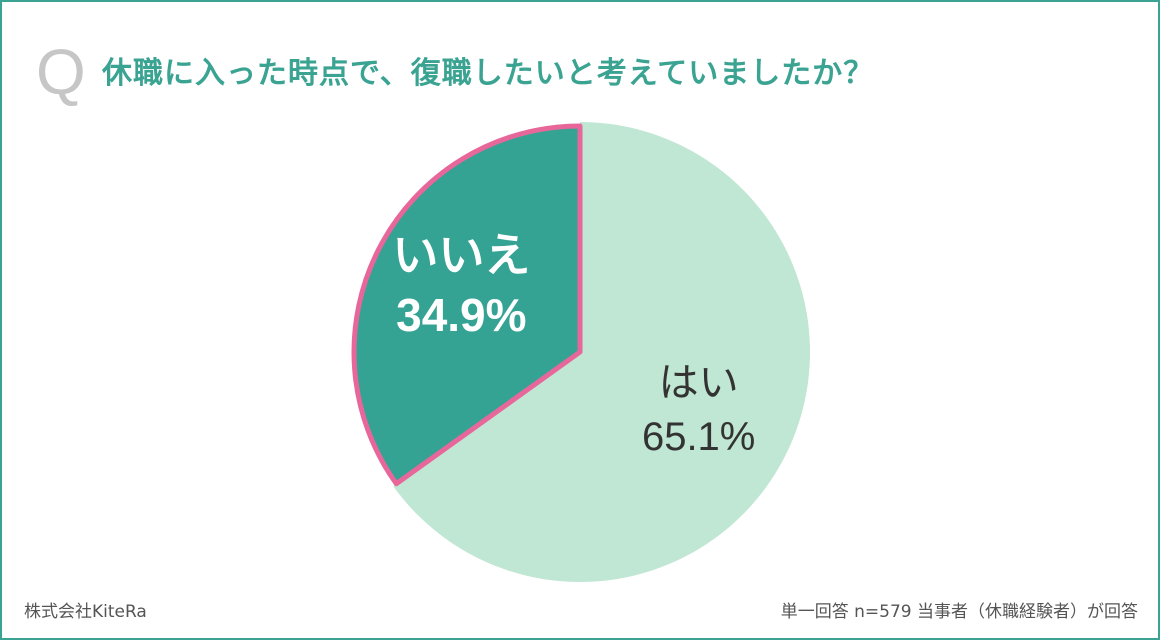  I want to click on slice-label-0: はい, so click(699, 383).